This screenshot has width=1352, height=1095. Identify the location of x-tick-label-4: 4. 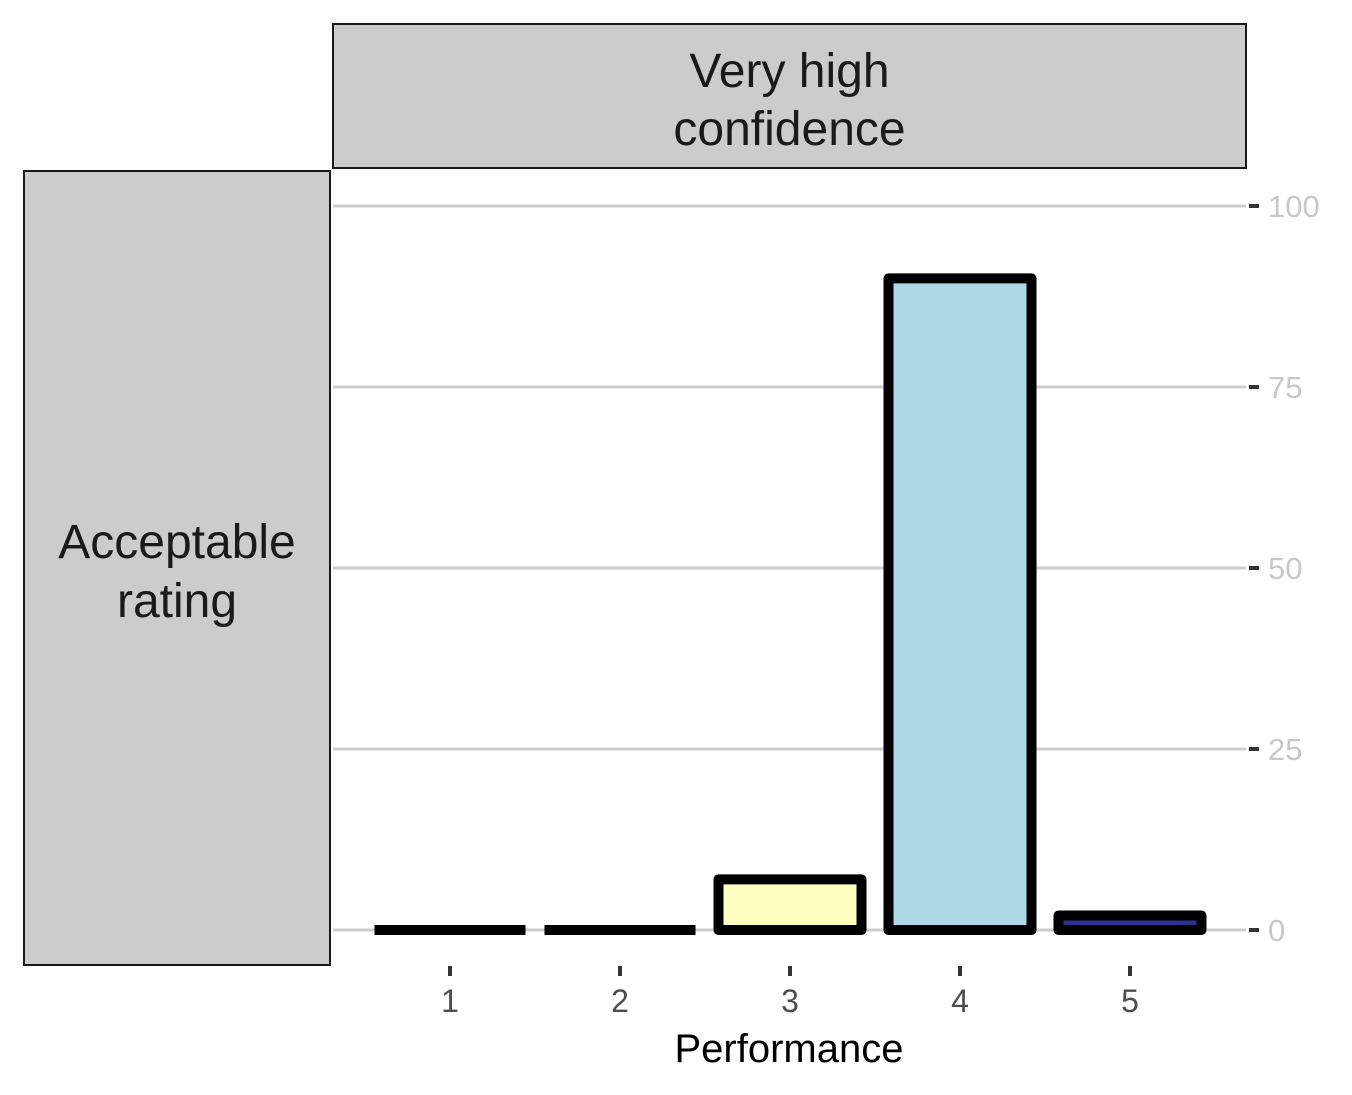
(960, 1001).